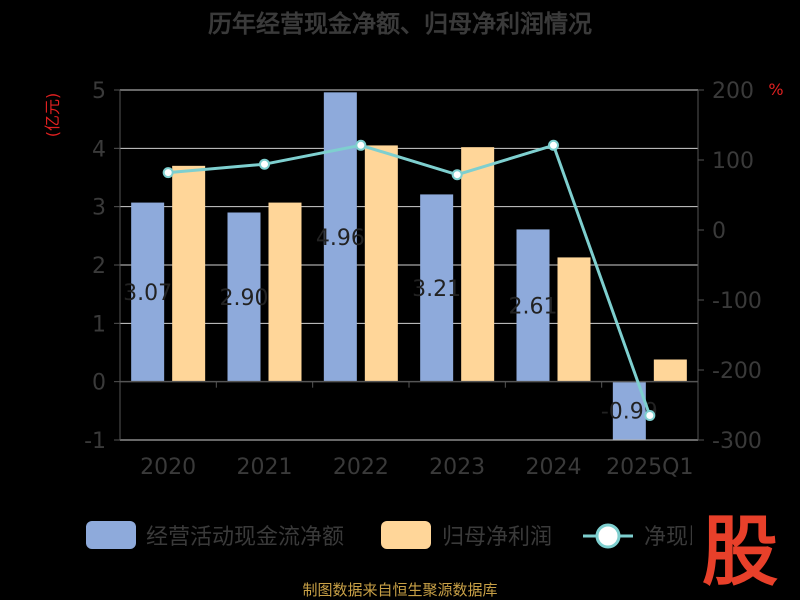 Image resolution: width=800 pixels, height=600 pixels. I want to click on legend-item-netprofit: 归母净利润, so click(466, 535).